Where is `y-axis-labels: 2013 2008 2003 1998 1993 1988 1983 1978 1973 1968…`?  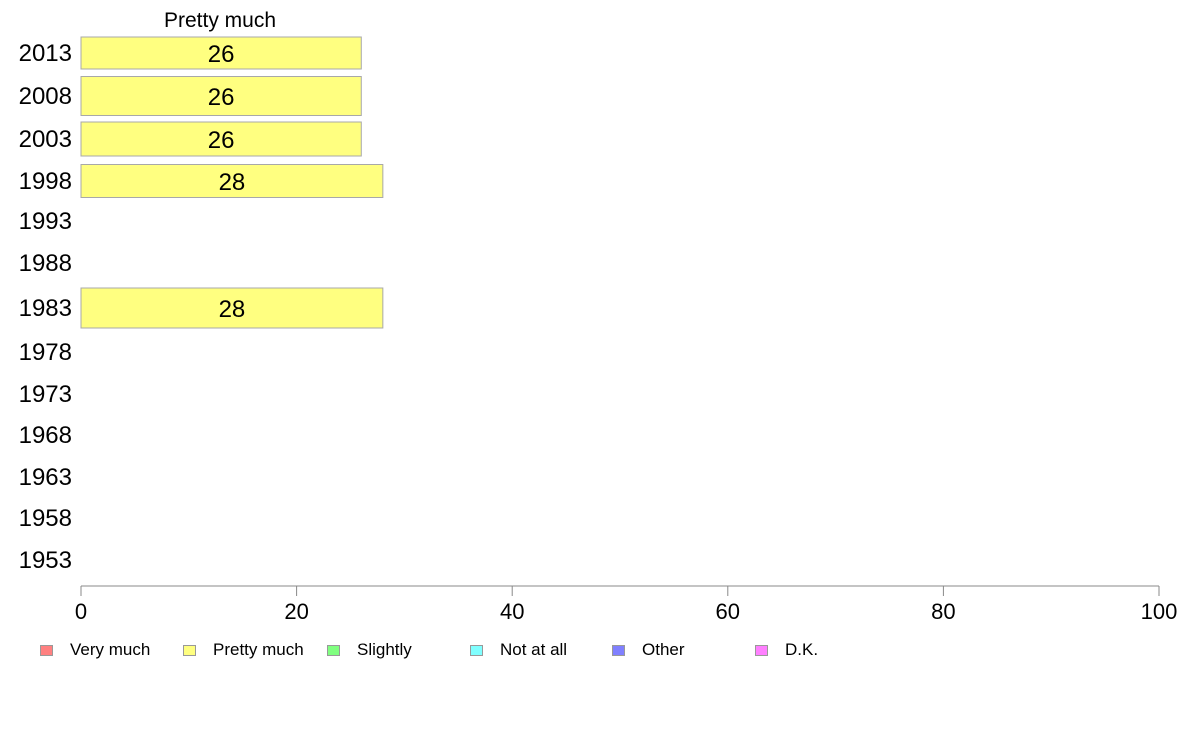
y-axis-labels: 2013 2008 2003 1998 1993 1988 1983 1978 1973 1968… is located at coordinates (45, 307).